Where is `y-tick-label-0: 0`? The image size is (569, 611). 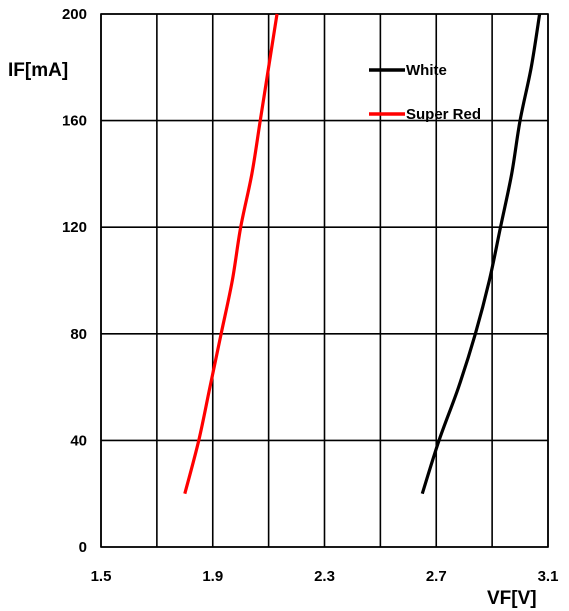 y-tick-label-0: 0 is located at coordinates (83, 547).